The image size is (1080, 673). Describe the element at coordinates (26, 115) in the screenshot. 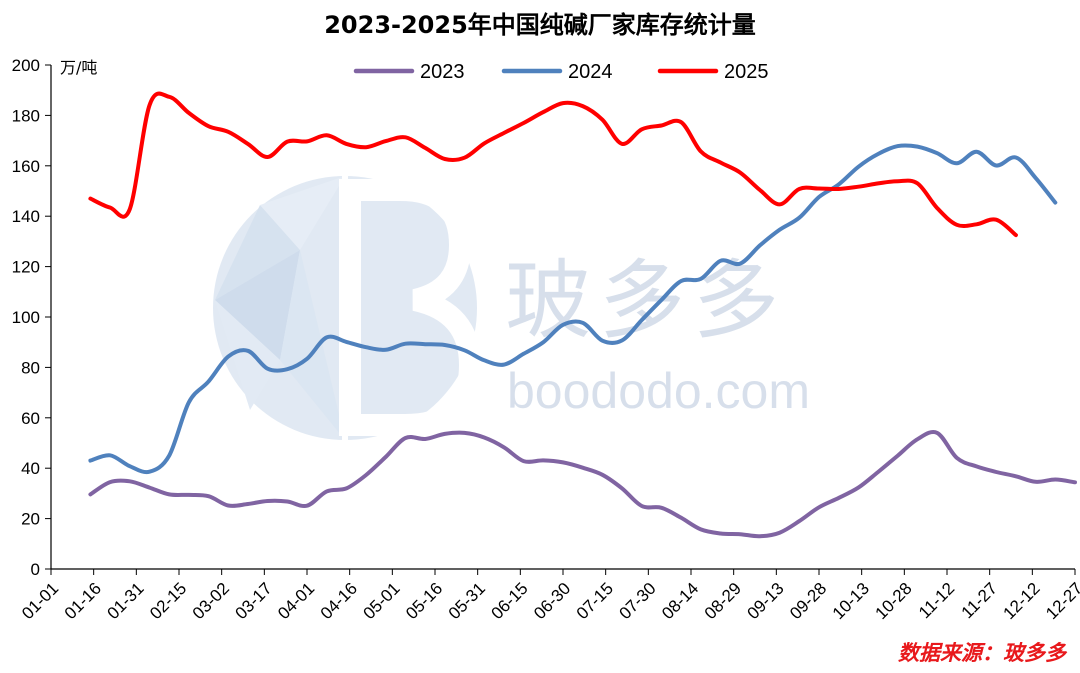

I see `y-tick-label: 180` at that location.